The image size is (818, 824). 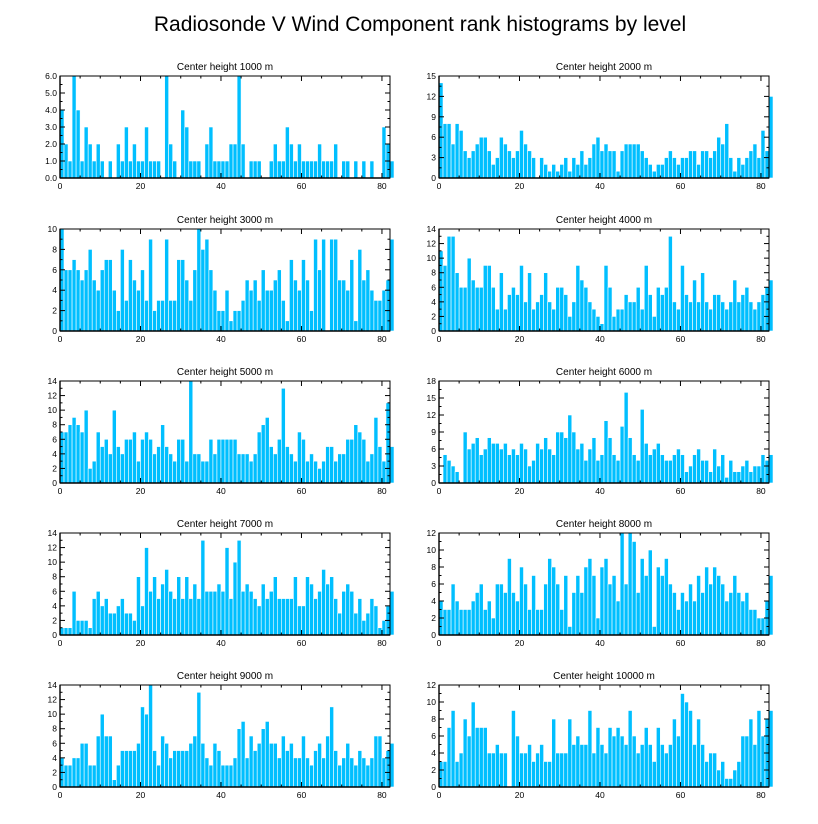 What do you see at coordinates (54, 577) in the screenshot?
I see `y-tick-label: 8` at bounding box center [54, 577].